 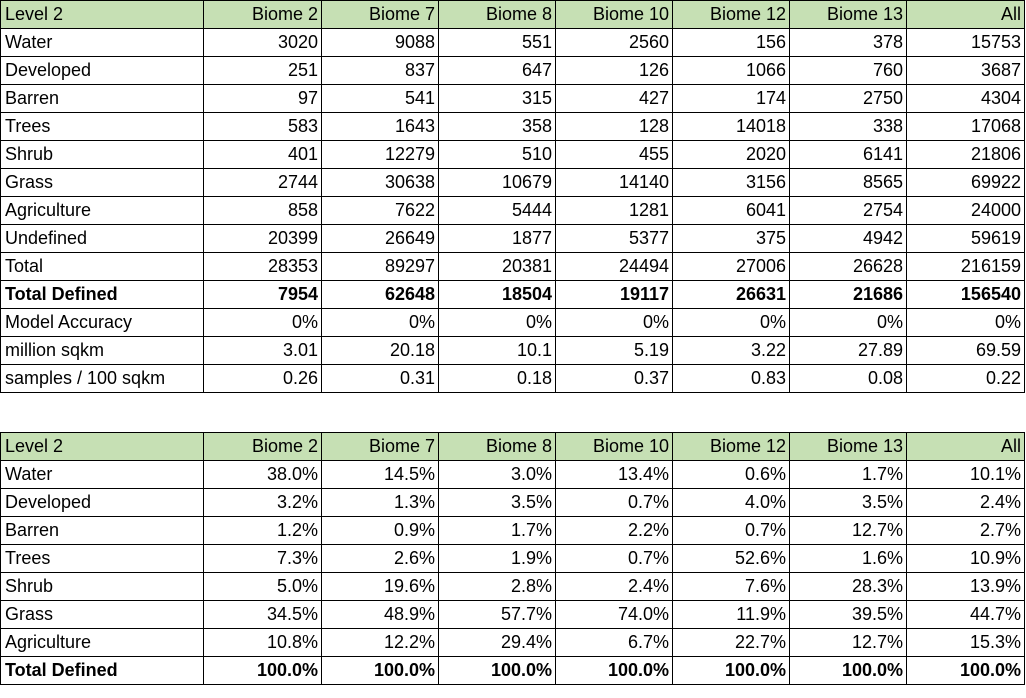 What do you see at coordinates (965, 378) in the screenshot?
I see `table-cell: 0.22` at bounding box center [965, 378].